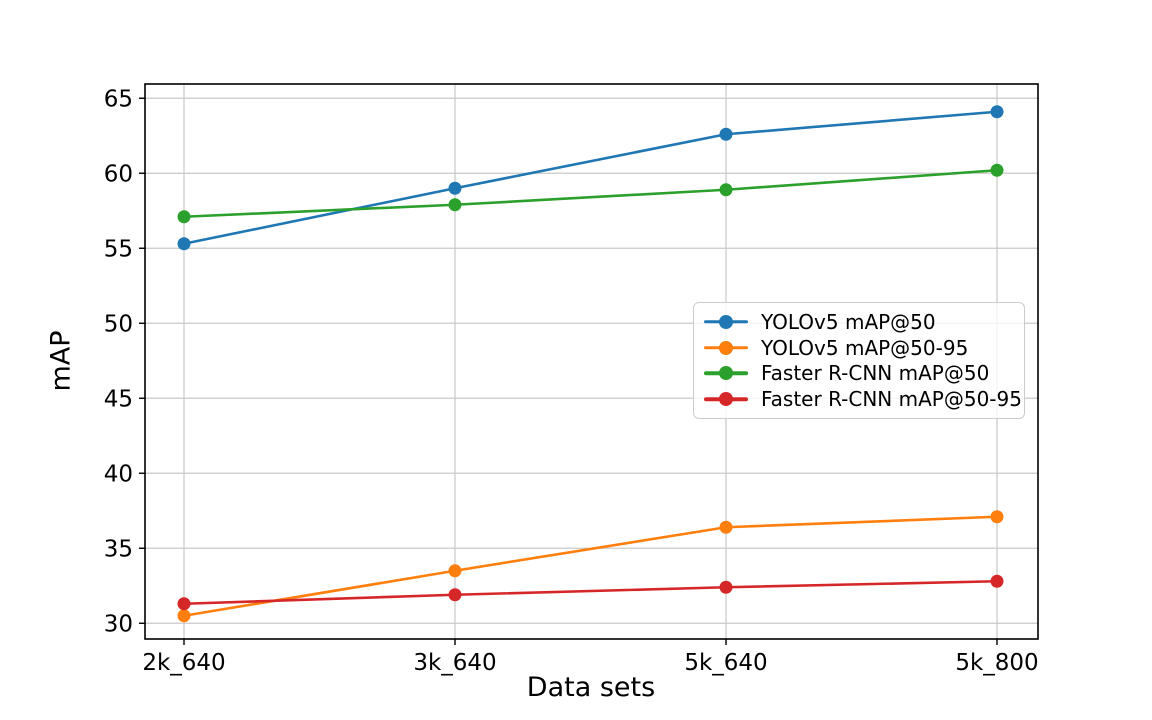 The image size is (1152, 720). Describe the element at coordinates (183, 663) in the screenshot. I see `x-tick-label: 2k_640` at that location.